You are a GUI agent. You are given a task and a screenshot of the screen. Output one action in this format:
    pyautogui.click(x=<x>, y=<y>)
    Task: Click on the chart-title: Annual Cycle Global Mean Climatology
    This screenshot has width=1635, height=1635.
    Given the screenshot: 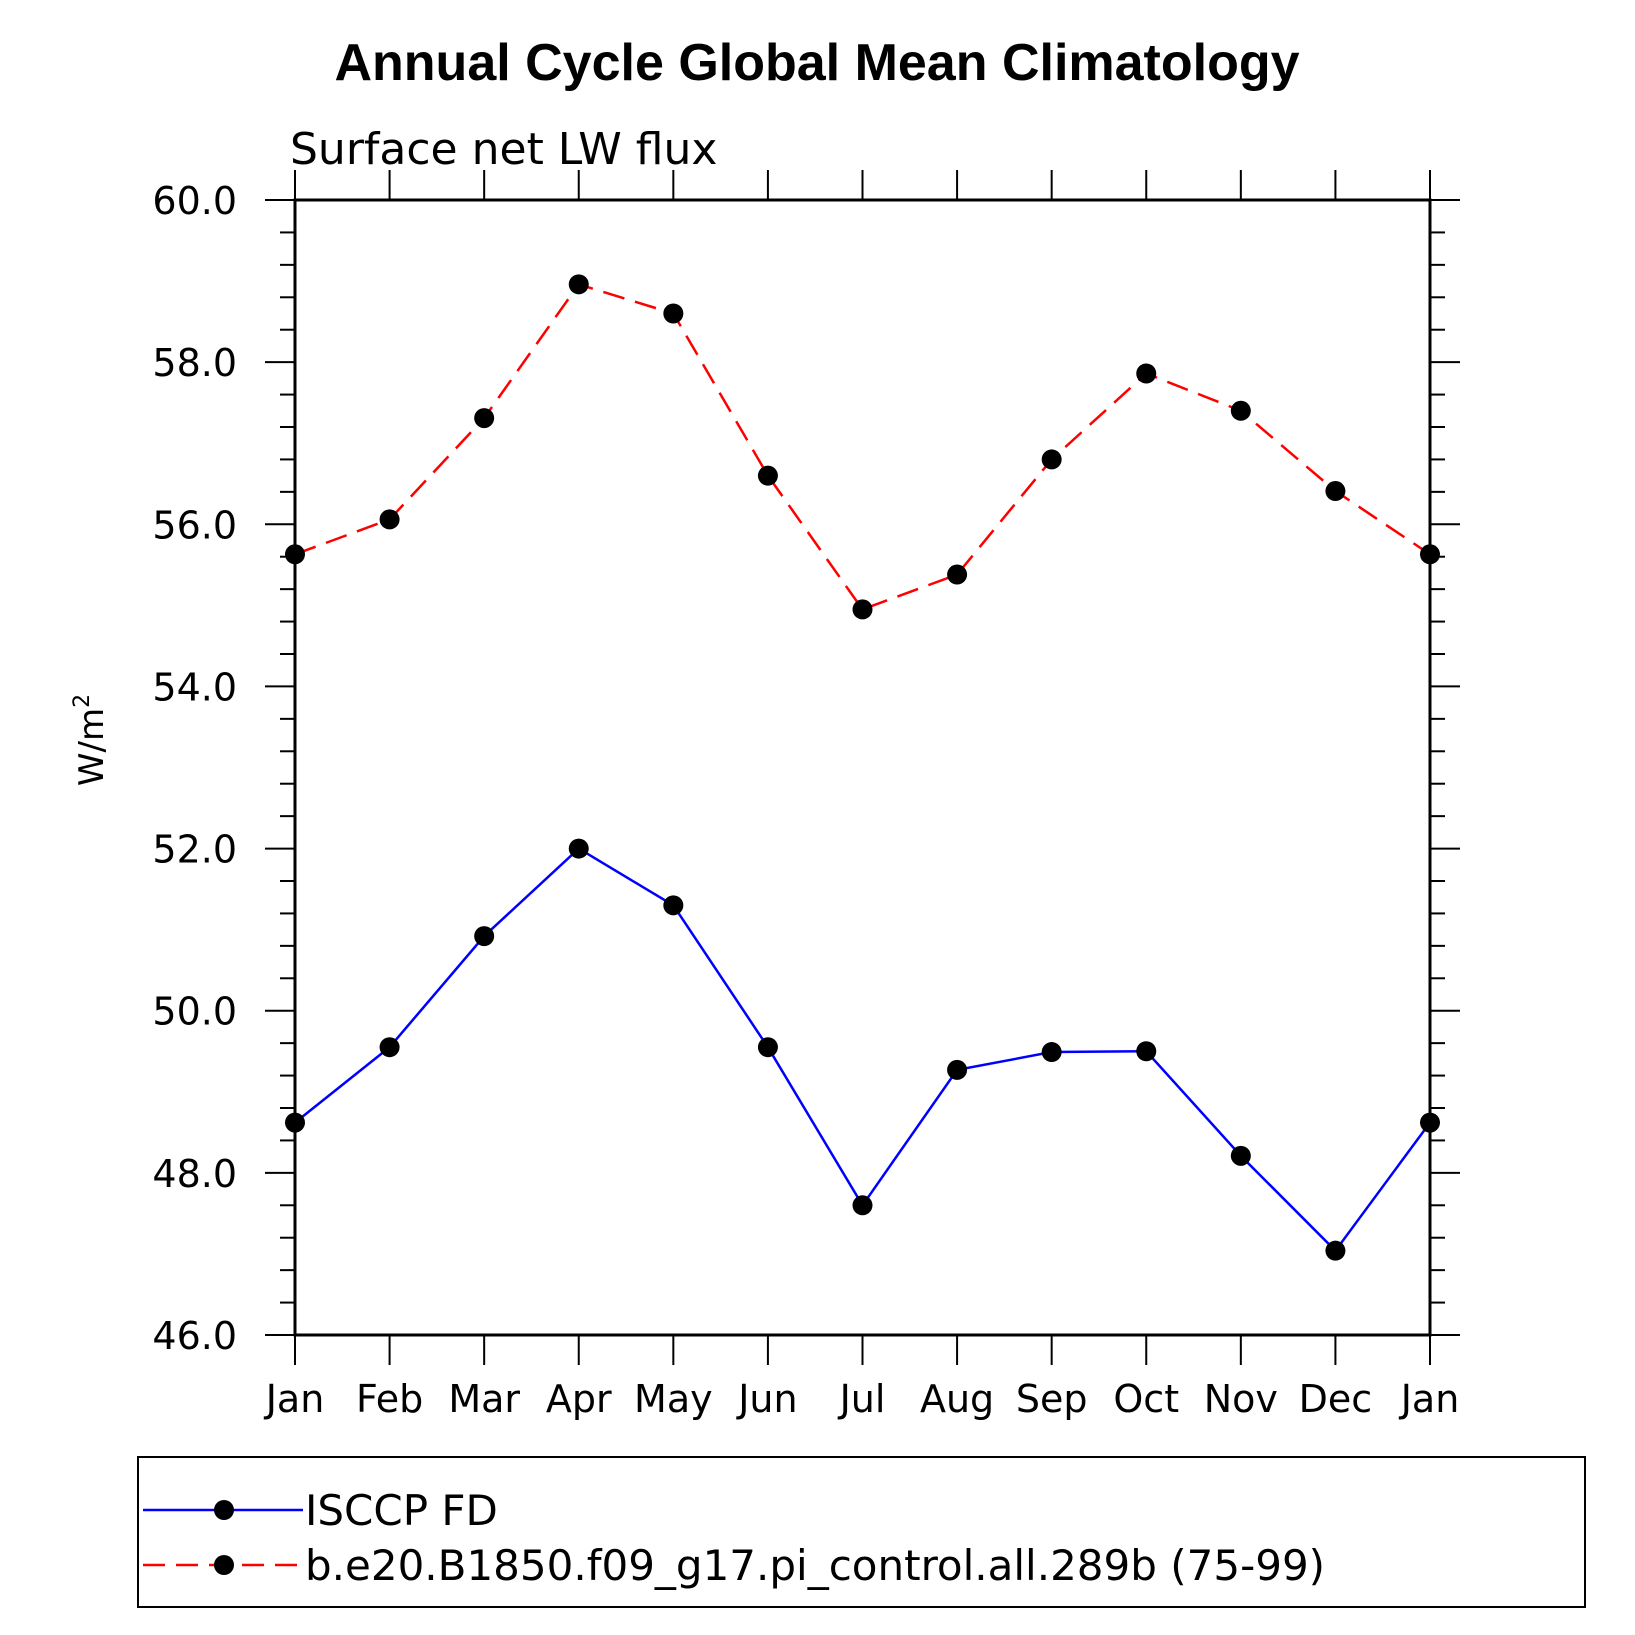 What is the action you would take?
    pyautogui.click(x=816, y=63)
    